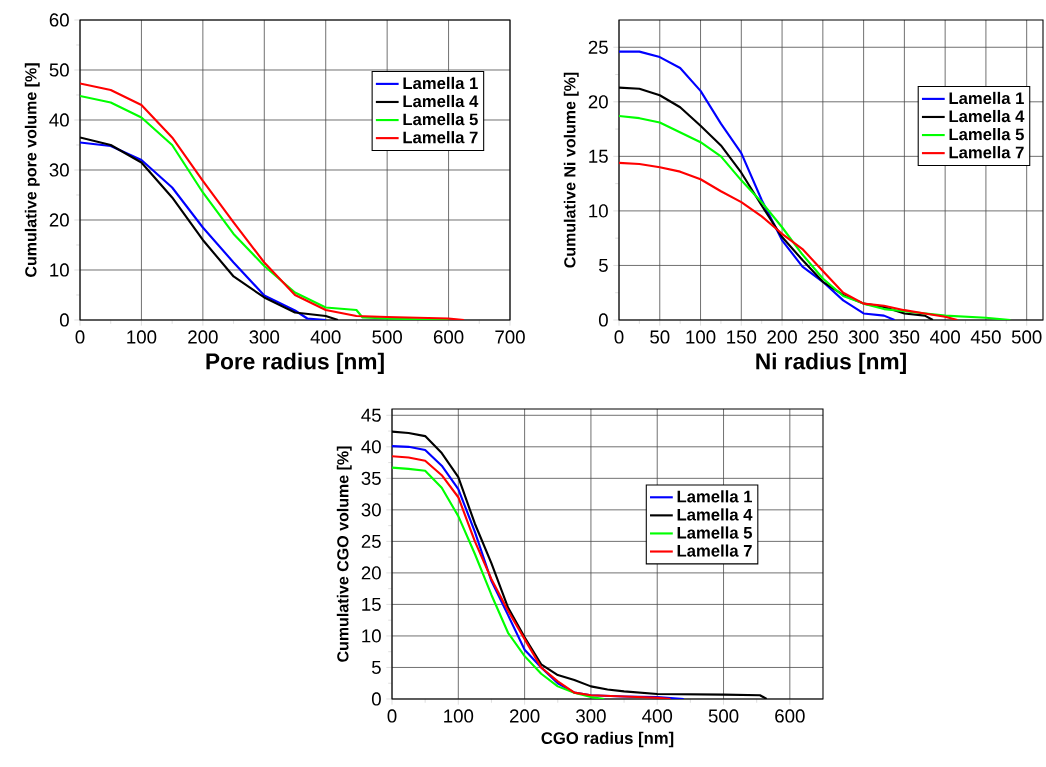 Image resolution: width=1046 pixels, height=767 pixels. Describe the element at coordinates (371, 478) in the screenshot. I see `y-tick-label: 35` at that location.